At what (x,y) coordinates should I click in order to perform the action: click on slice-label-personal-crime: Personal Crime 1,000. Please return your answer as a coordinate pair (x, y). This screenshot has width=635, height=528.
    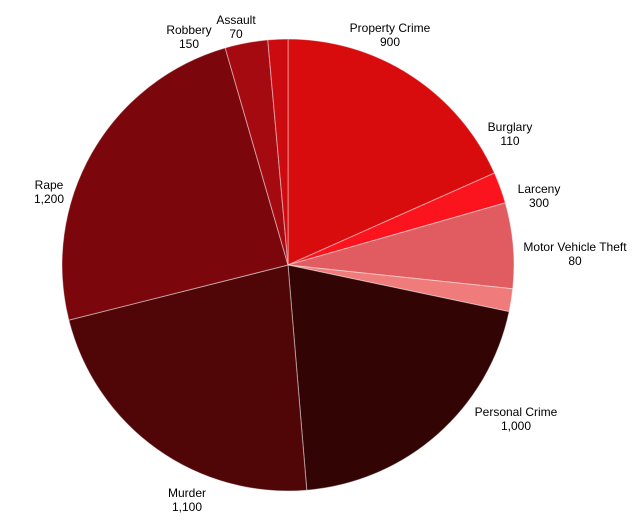
    Looking at the image, I should click on (516, 419).